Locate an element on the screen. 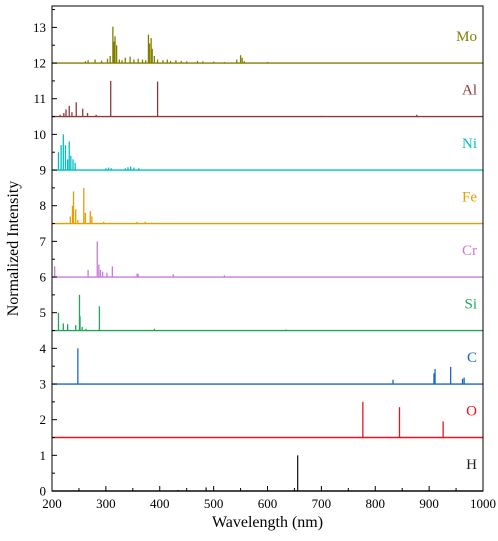 The height and width of the screenshot is (541, 498). y-axis-label: Normalized Intensity is located at coordinates (13, 249).